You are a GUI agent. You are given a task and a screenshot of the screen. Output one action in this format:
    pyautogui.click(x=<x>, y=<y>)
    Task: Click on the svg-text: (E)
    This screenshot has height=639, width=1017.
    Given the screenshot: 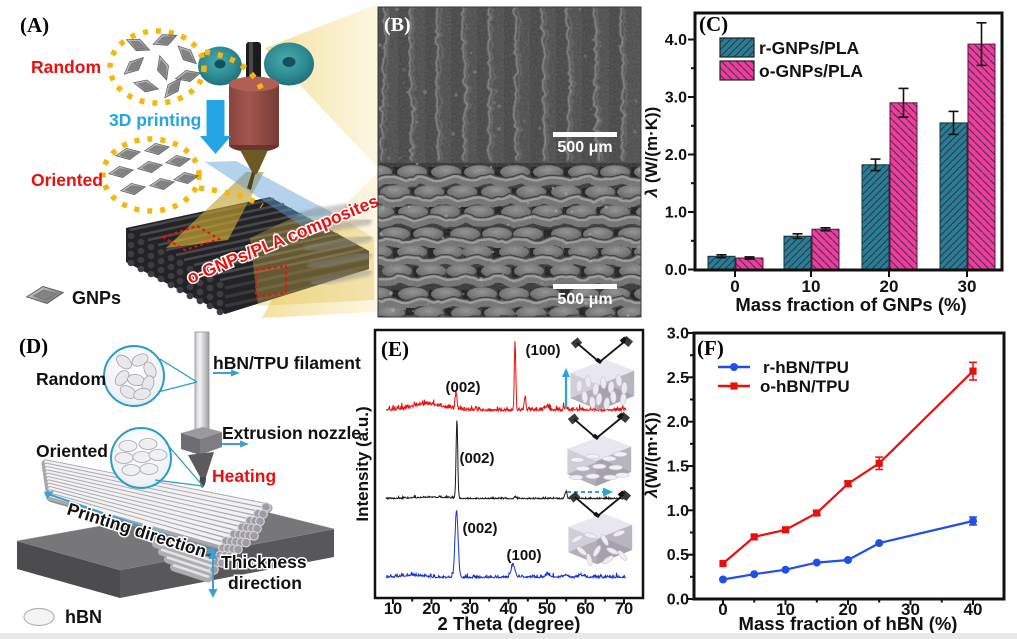 What is the action you would take?
    pyautogui.click(x=395, y=349)
    